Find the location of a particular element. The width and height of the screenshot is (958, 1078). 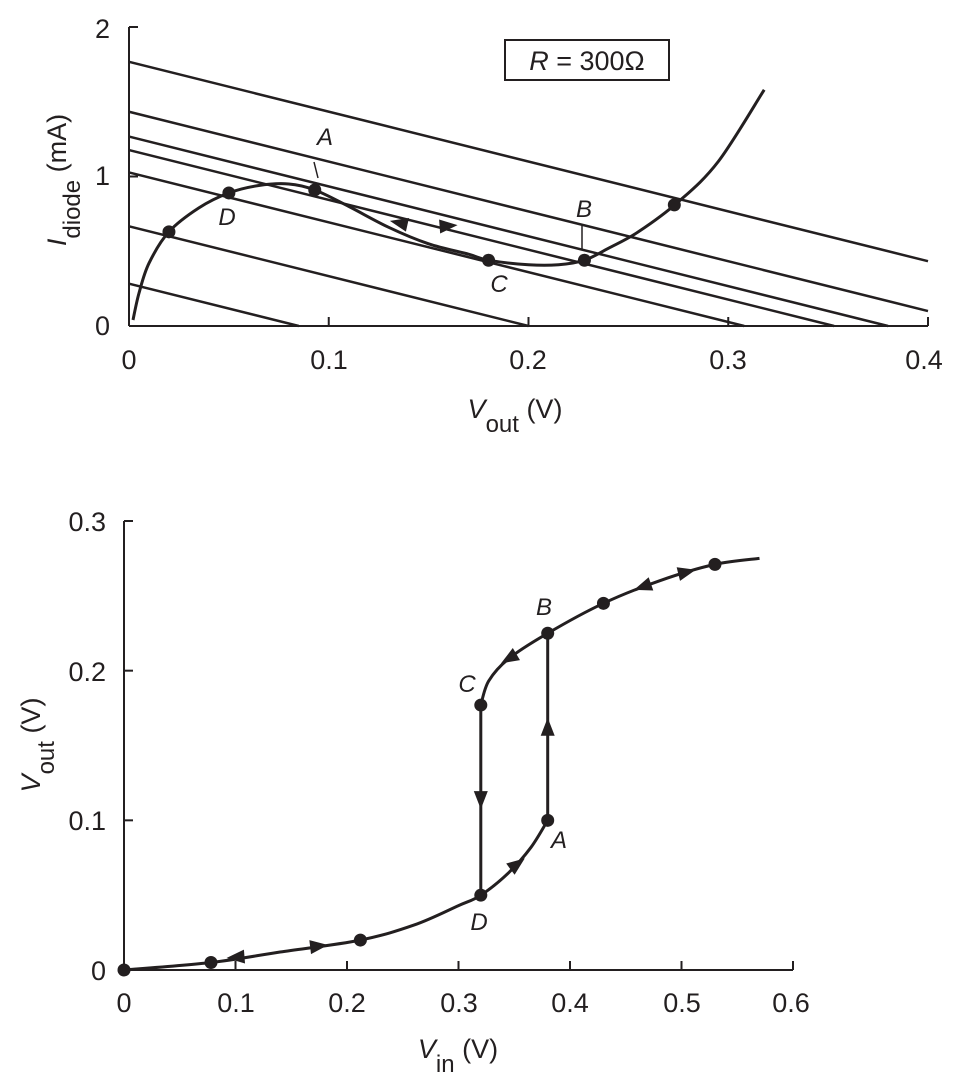

top-x-tick-label: 0.2 is located at coordinates (528, 360).